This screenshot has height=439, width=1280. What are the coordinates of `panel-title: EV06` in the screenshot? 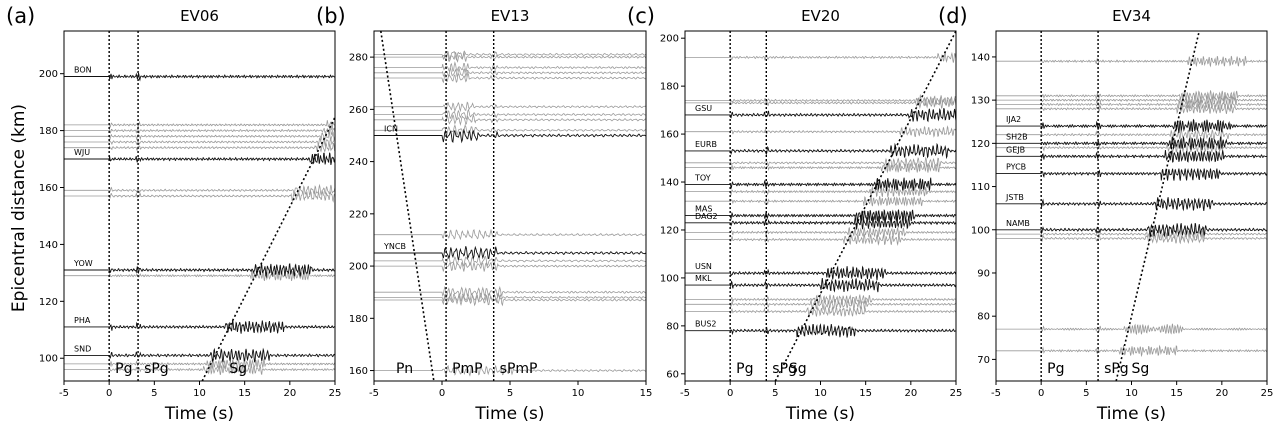 It's located at (199, 16).